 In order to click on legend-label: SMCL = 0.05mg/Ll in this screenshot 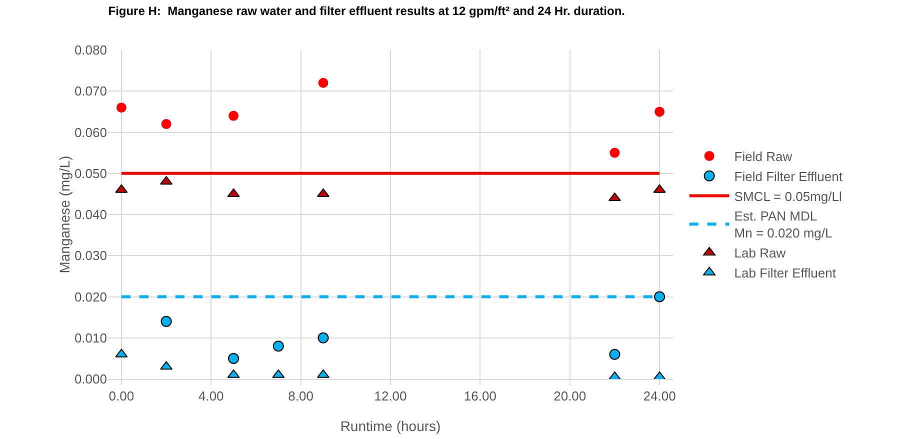, I will do `click(788, 196)`.